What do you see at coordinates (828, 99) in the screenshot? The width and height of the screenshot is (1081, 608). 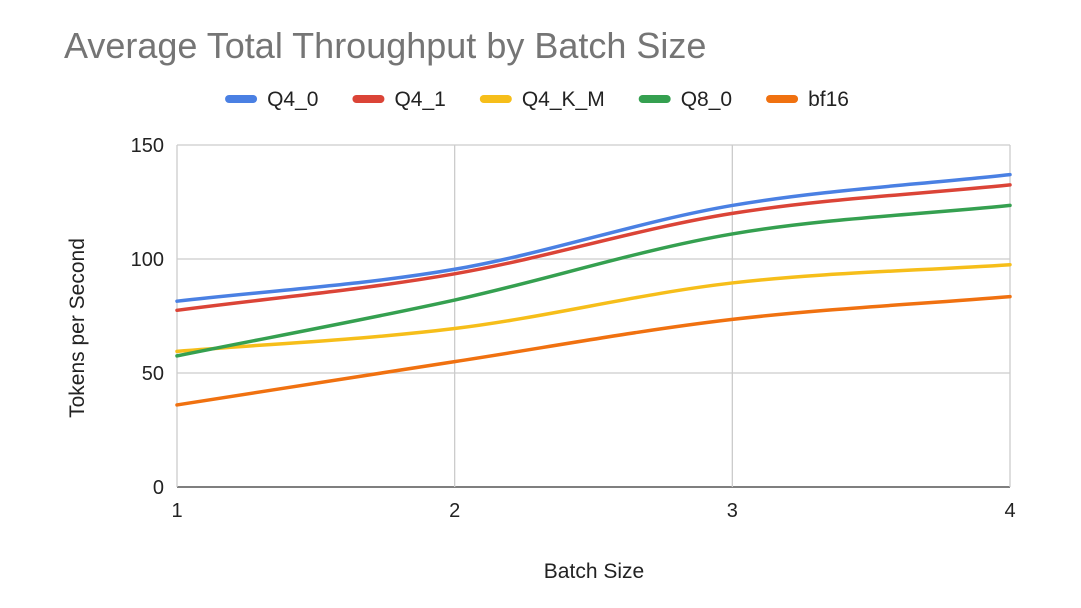 I see `legend-label: bf16` at bounding box center [828, 99].